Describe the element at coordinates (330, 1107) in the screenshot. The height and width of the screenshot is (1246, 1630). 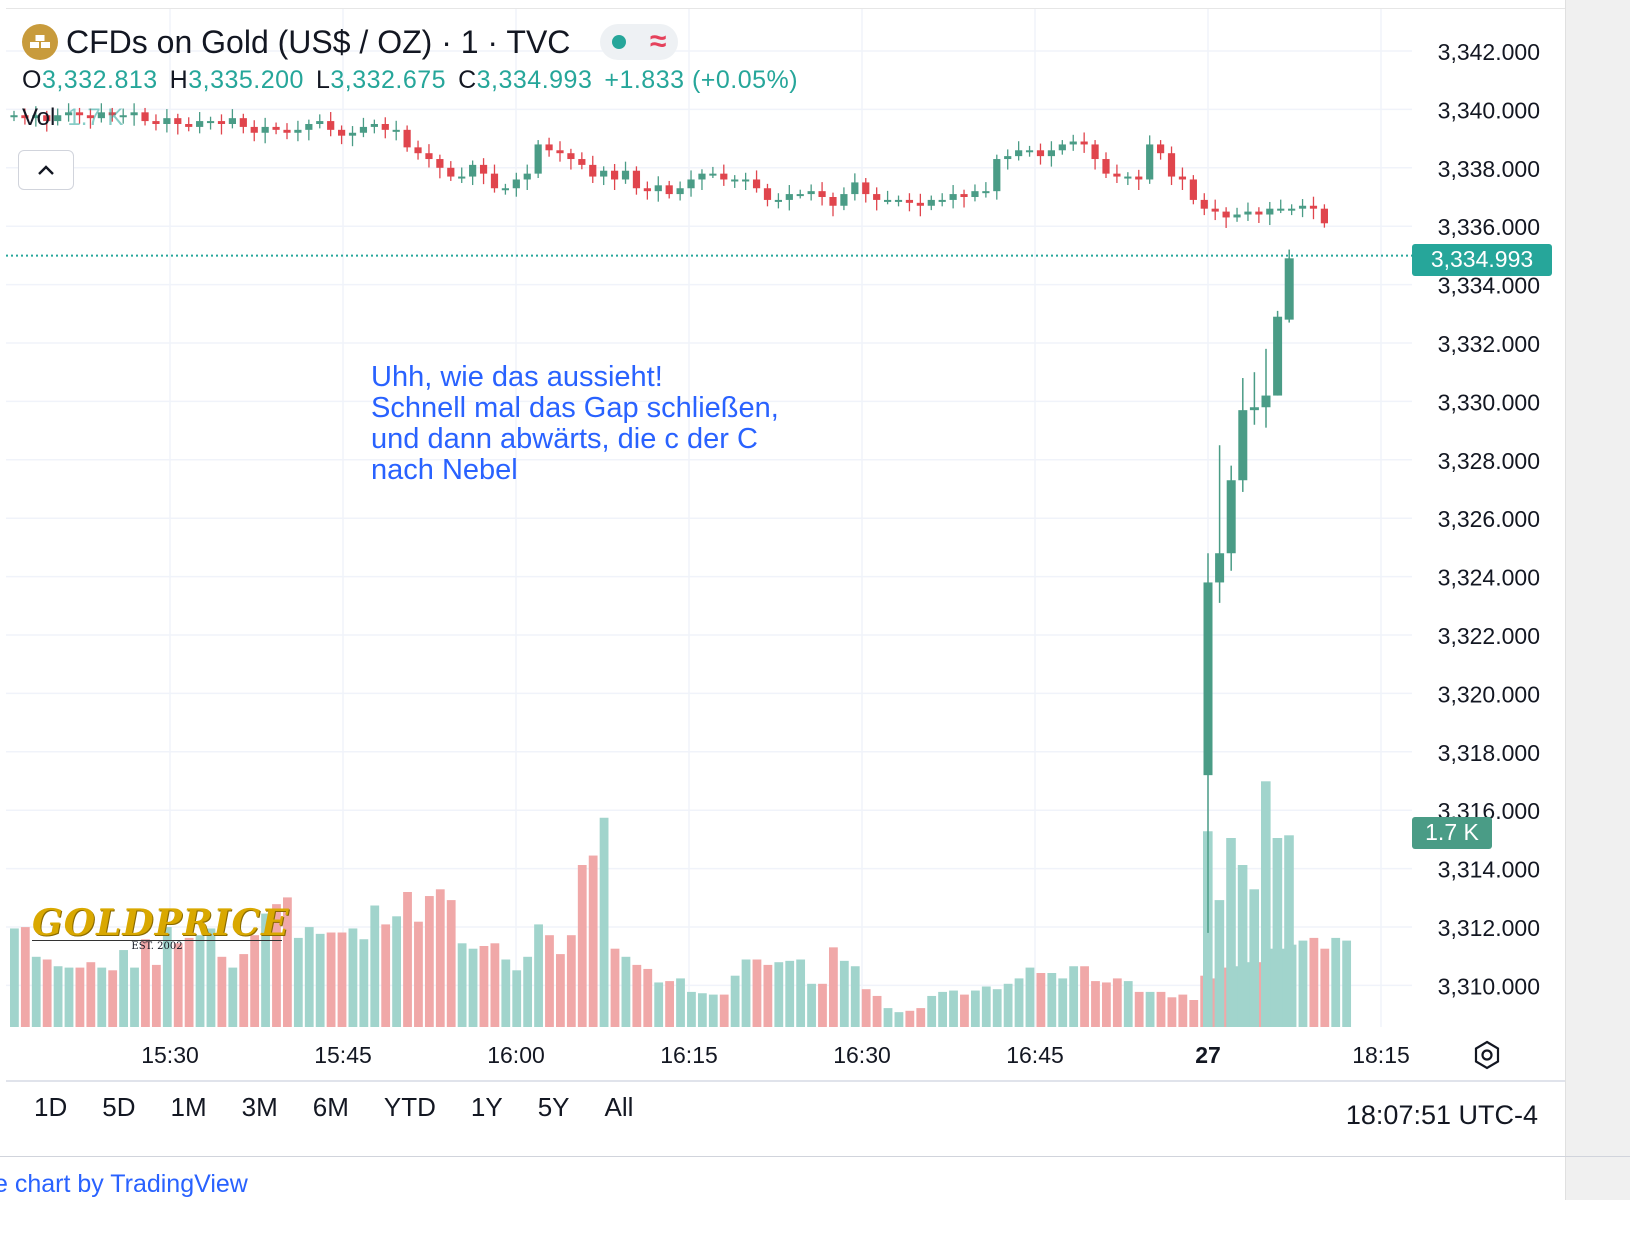
I see `period-6m-button: 6M` at that location.